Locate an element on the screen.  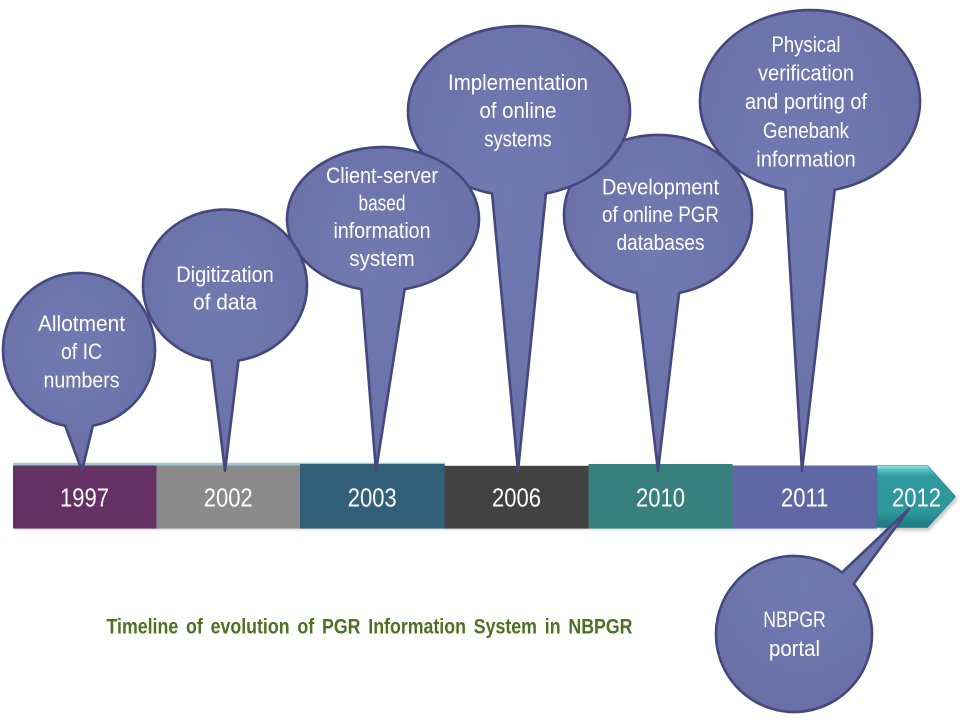
svg-text: Client-server is located at coordinates (382, 175).